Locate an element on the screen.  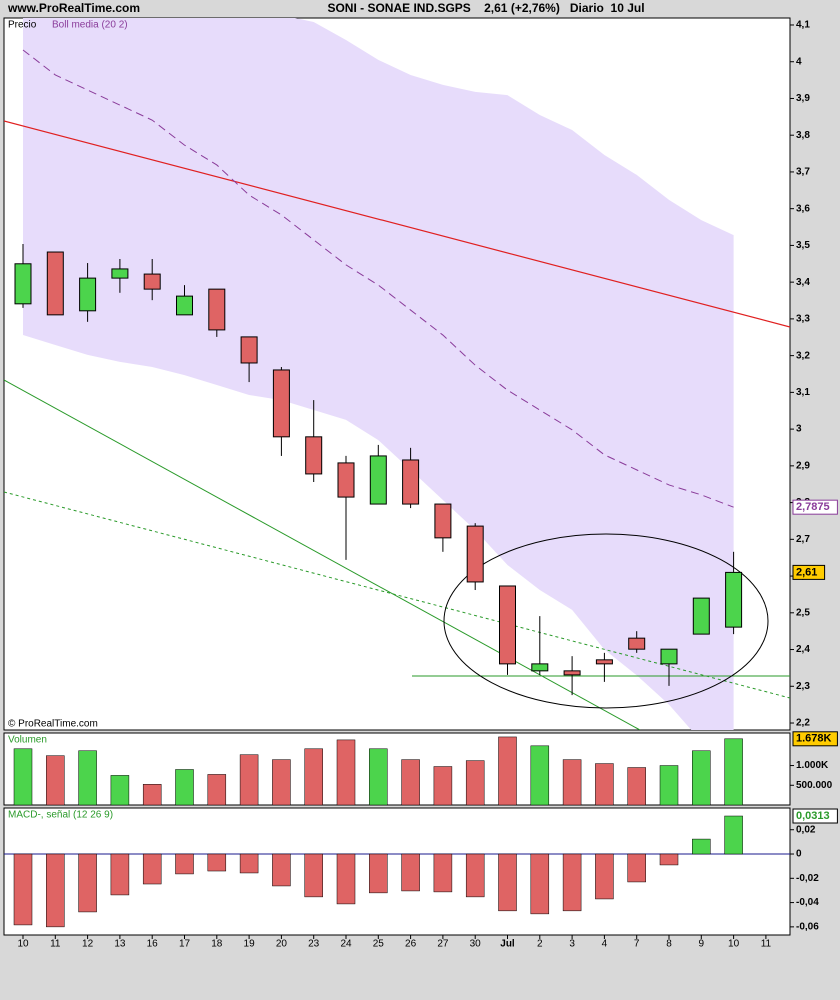
y-tick-label: 3,6 is located at coordinates (803, 208).